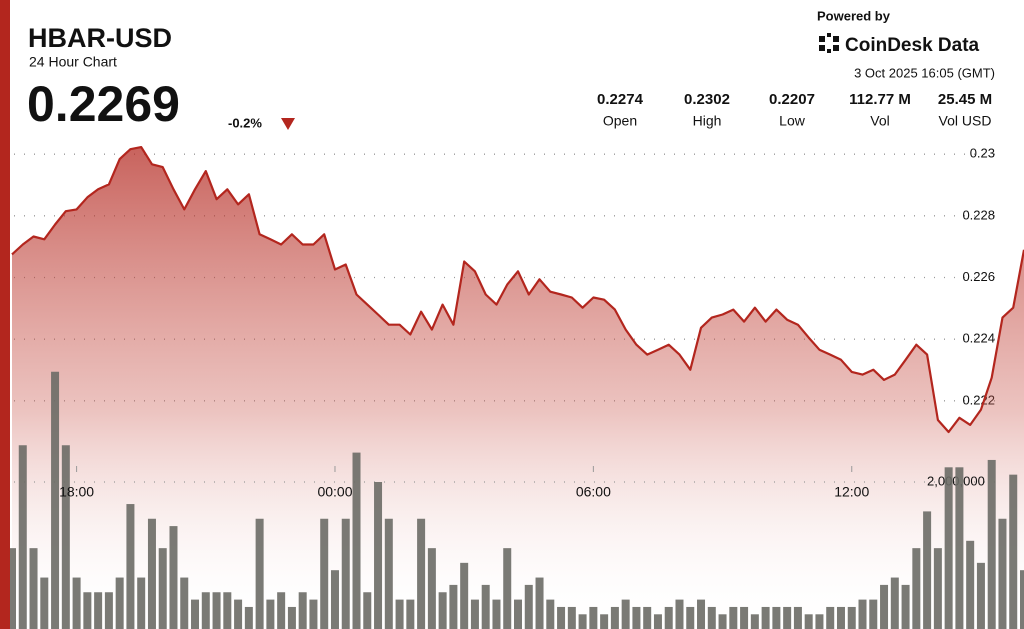  What do you see at coordinates (707, 121) in the screenshot?
I see `stat-label: High` at bounding box center [707, 121].